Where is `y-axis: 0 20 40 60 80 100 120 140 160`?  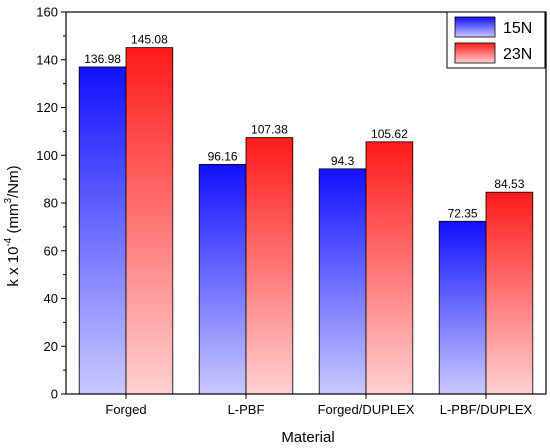
y-axis: 0 20 40 60 80 100 120 140 160 is located at coordinates (51, 203).